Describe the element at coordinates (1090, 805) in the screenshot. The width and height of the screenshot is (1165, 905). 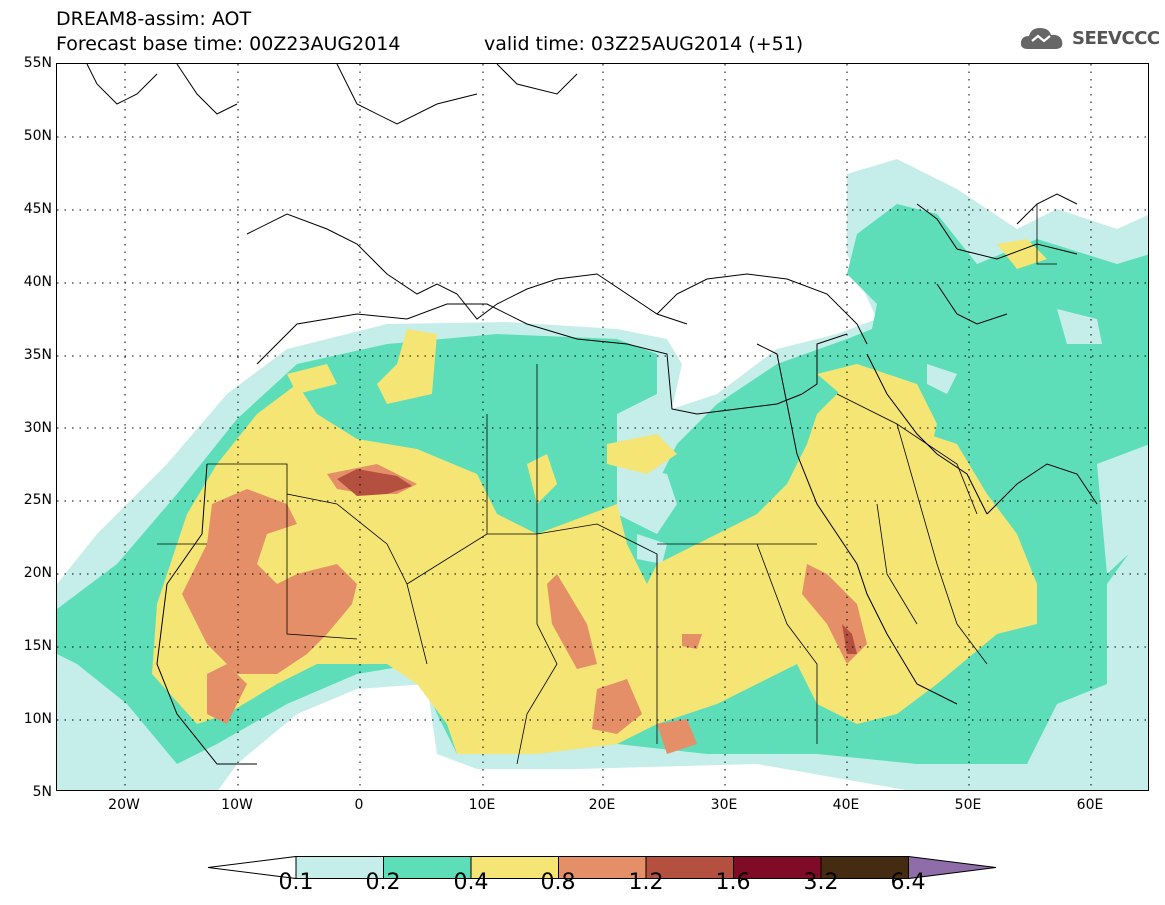
I see `lon-label: 60E` at that location.